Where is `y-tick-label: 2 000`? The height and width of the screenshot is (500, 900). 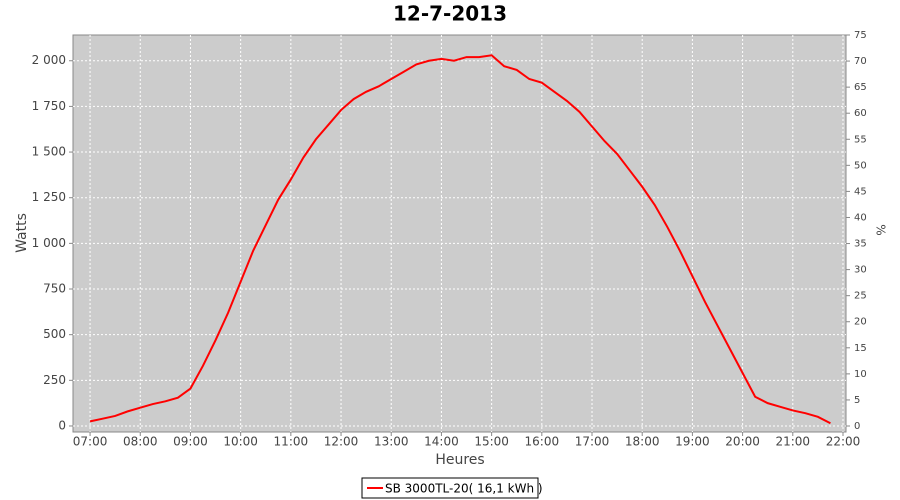 y-tick-label: 2 000 is located at coordinates (49, 60).